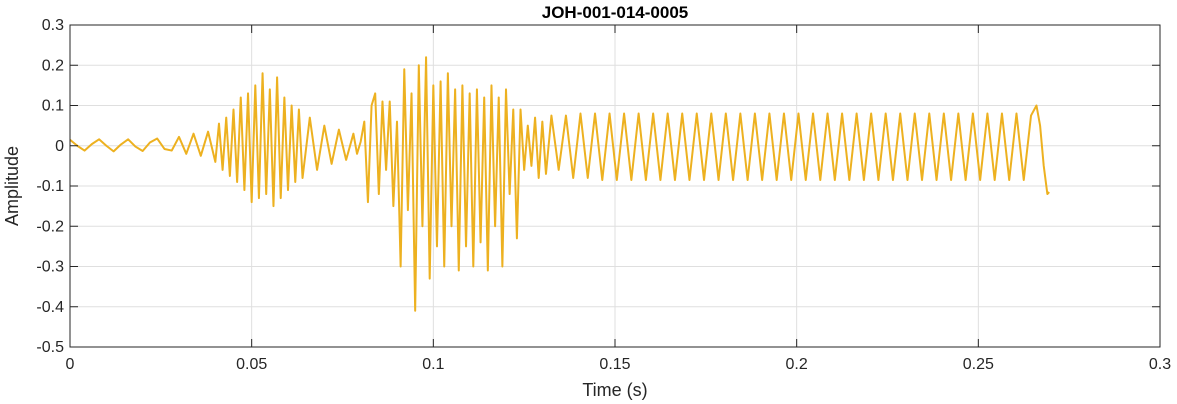  Describe the element at coordinates (53, 25) in the screenshot. I see `y-tick-label: 0.3` at that location.